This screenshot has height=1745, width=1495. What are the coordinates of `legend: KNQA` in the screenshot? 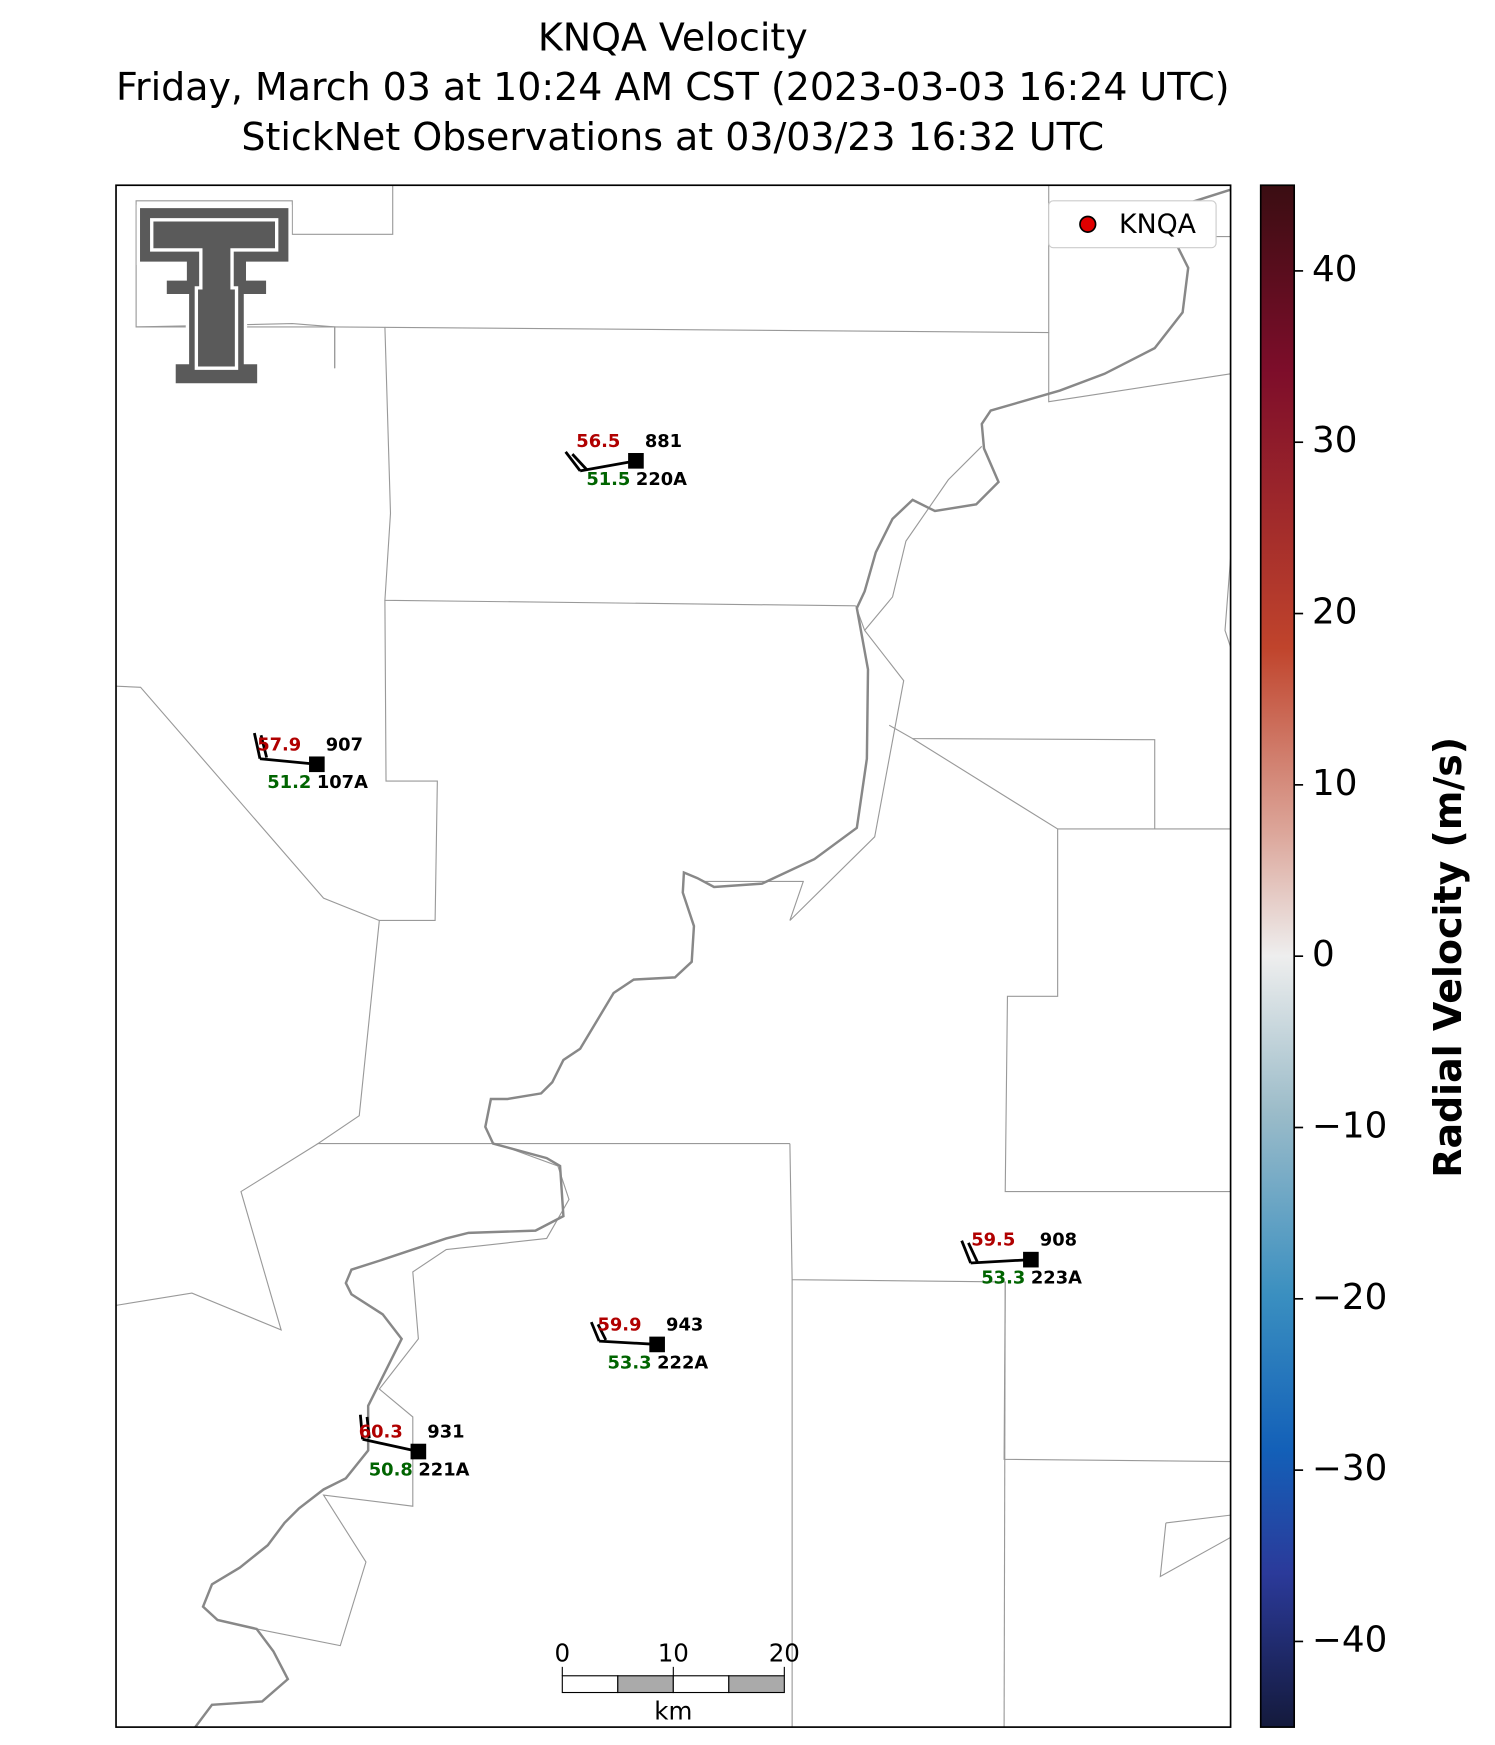 It's located at (1132, 224).